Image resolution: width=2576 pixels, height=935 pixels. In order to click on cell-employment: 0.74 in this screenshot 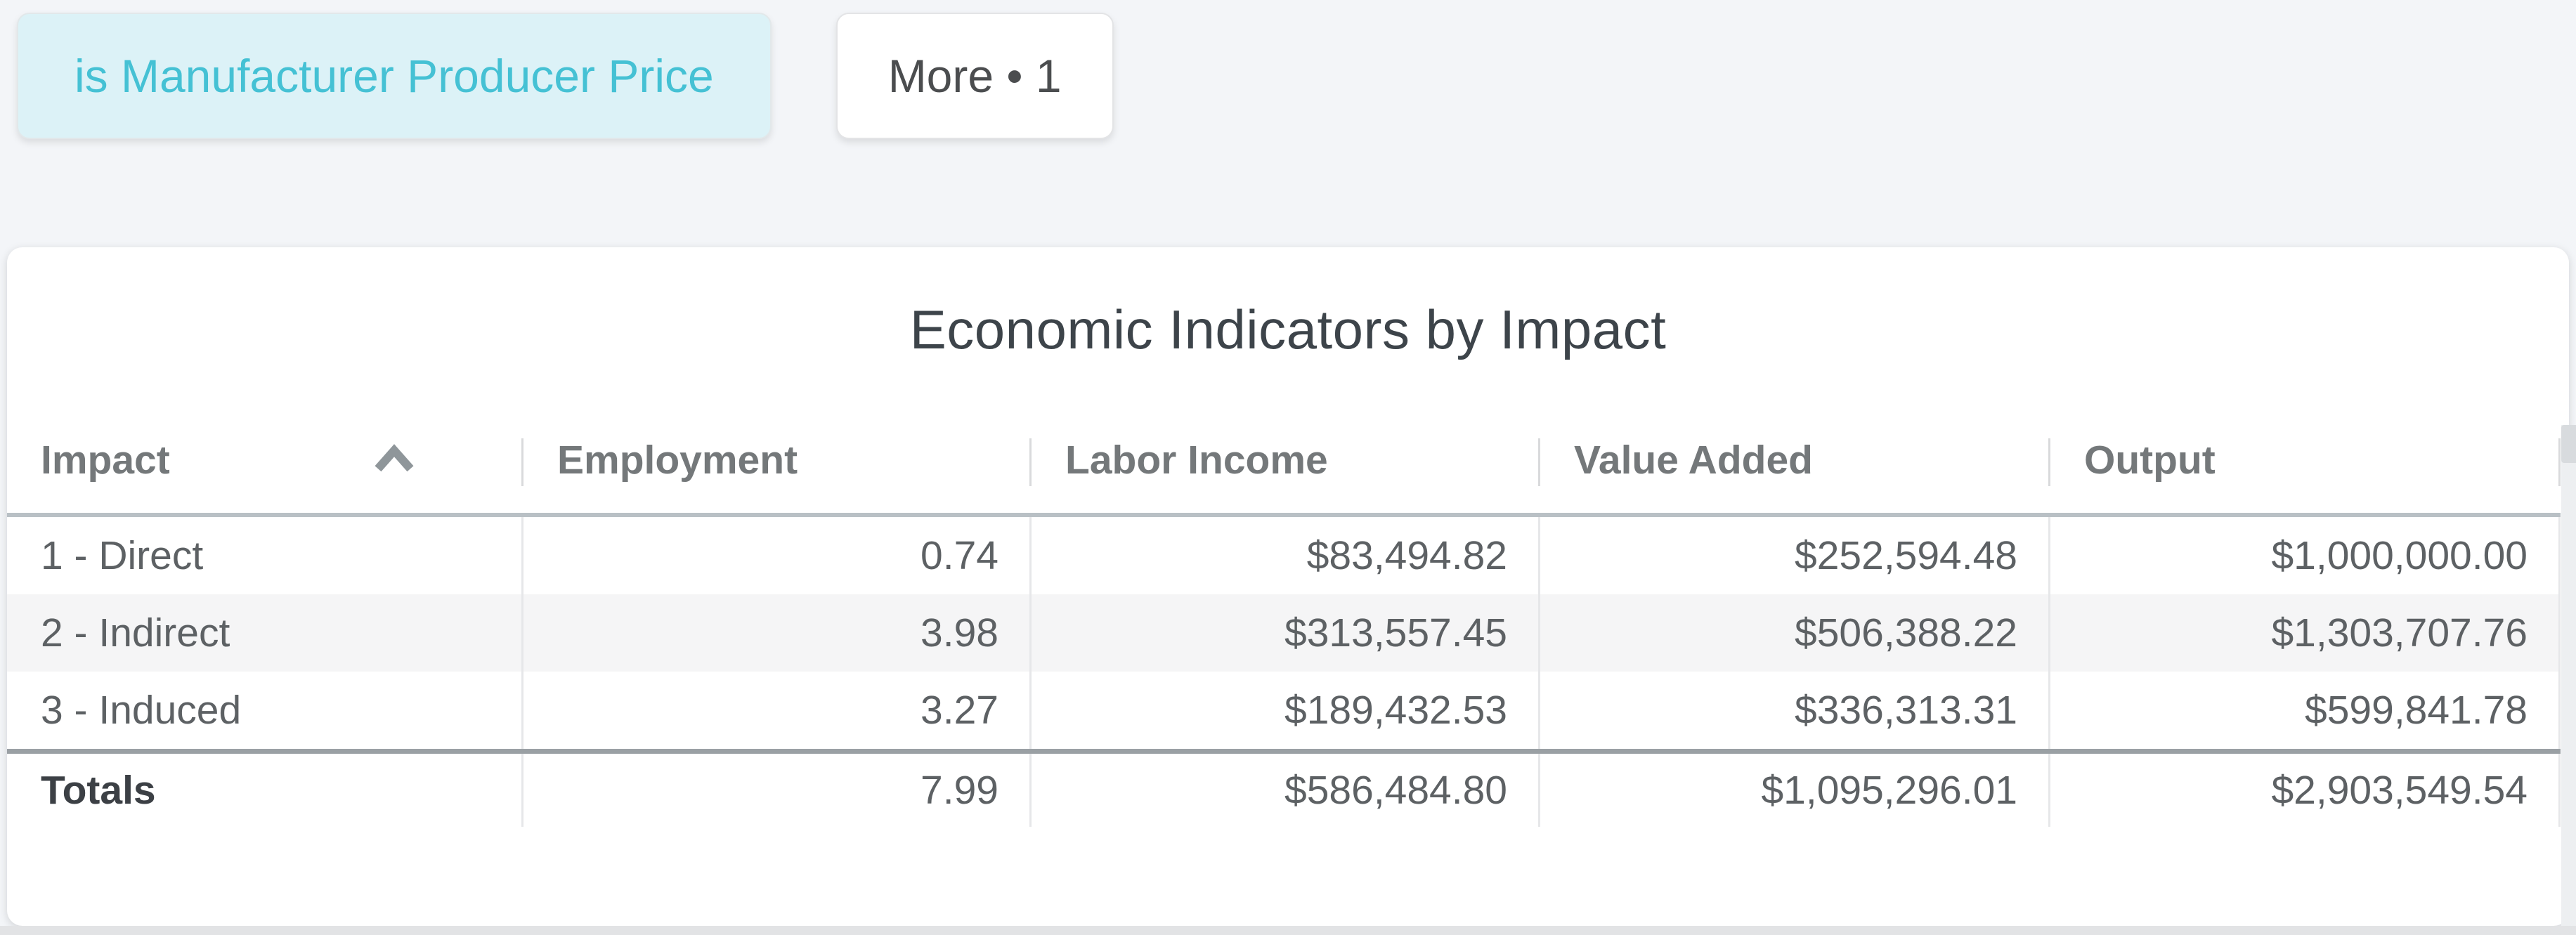, I will do `click(777, 555)`.